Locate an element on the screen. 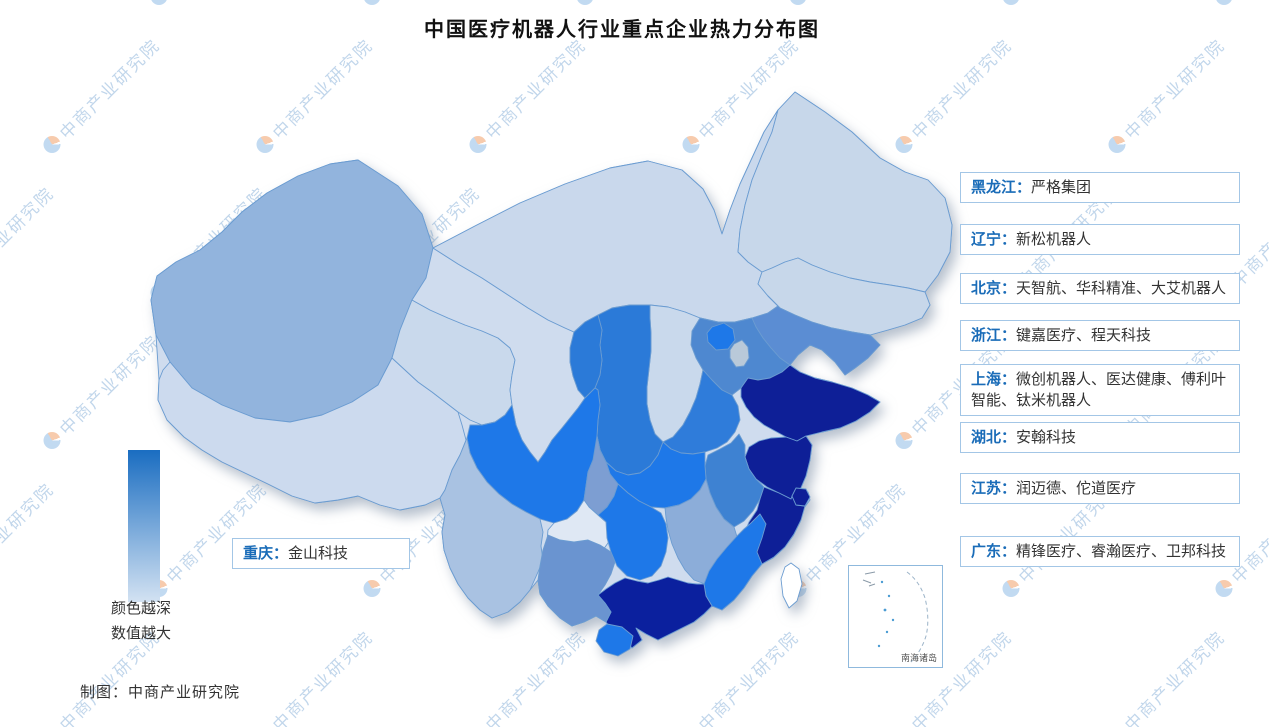 This screenshot has height=727, width=1269. province-yunnan is located at coordinates (491, 528).